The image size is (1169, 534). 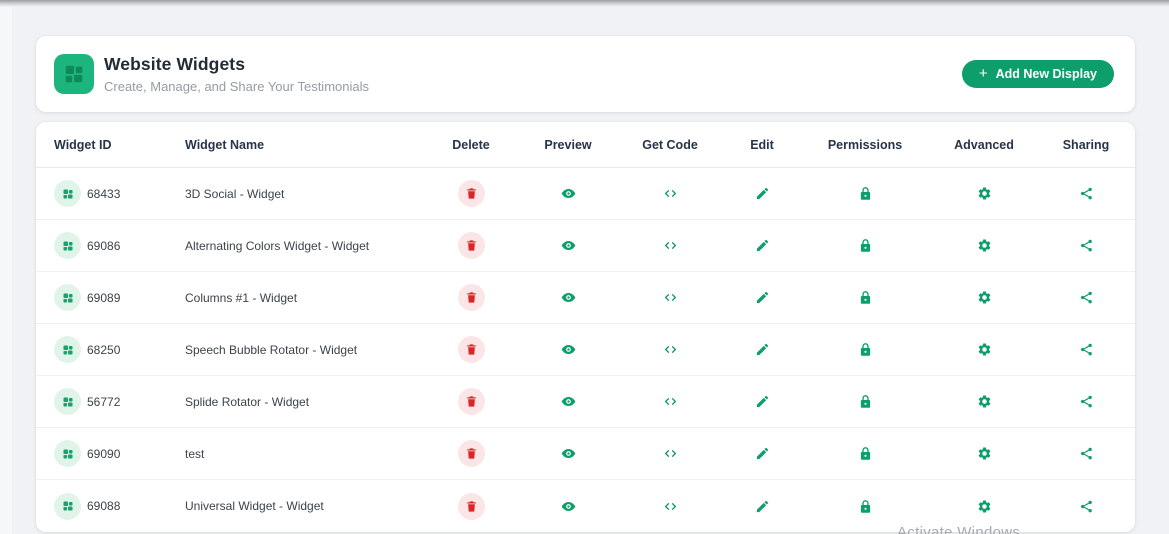 I want to click on widget-name-cell: test, so click(x=294, y=454).